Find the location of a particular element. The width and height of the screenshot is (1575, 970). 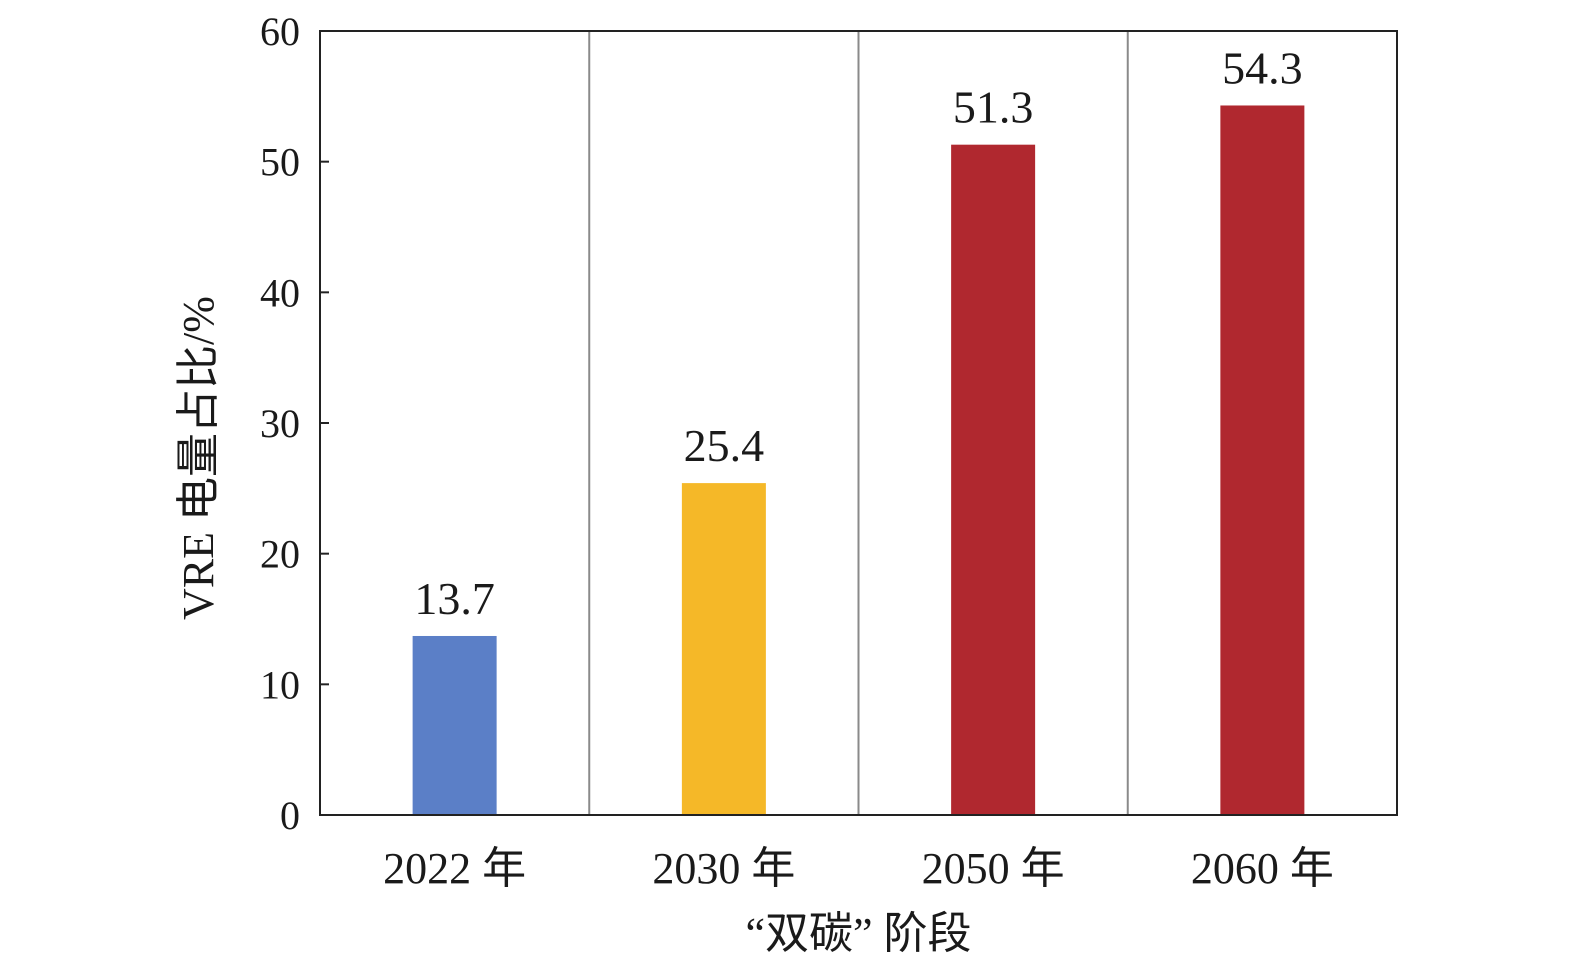

y-tick-label-60: 60 is located at coordinates (280, 31).